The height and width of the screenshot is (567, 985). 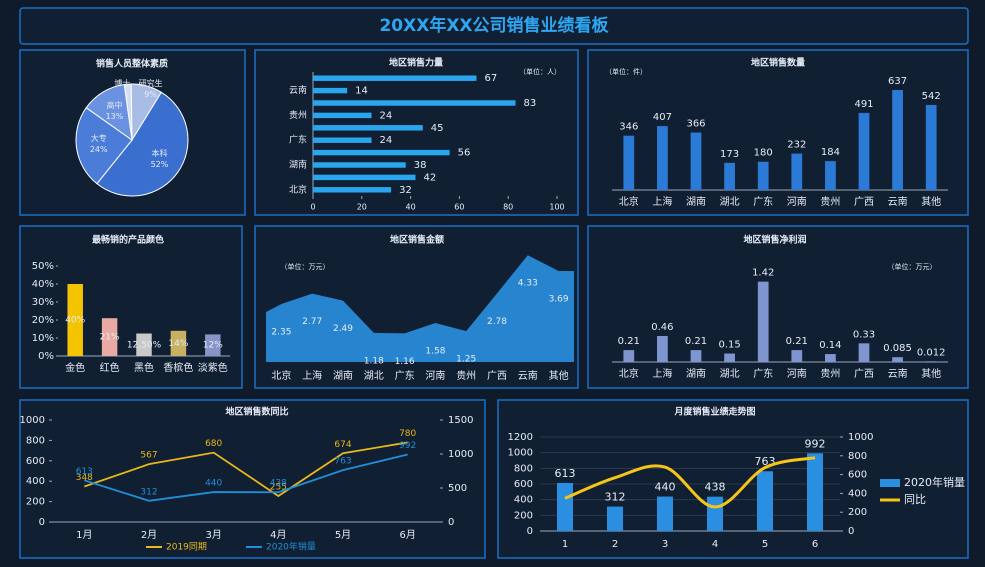 What do you see at coordinates (151, 83) in the screenshot?
I see `pie-label: 研究生` at bounding box center [151, 83].